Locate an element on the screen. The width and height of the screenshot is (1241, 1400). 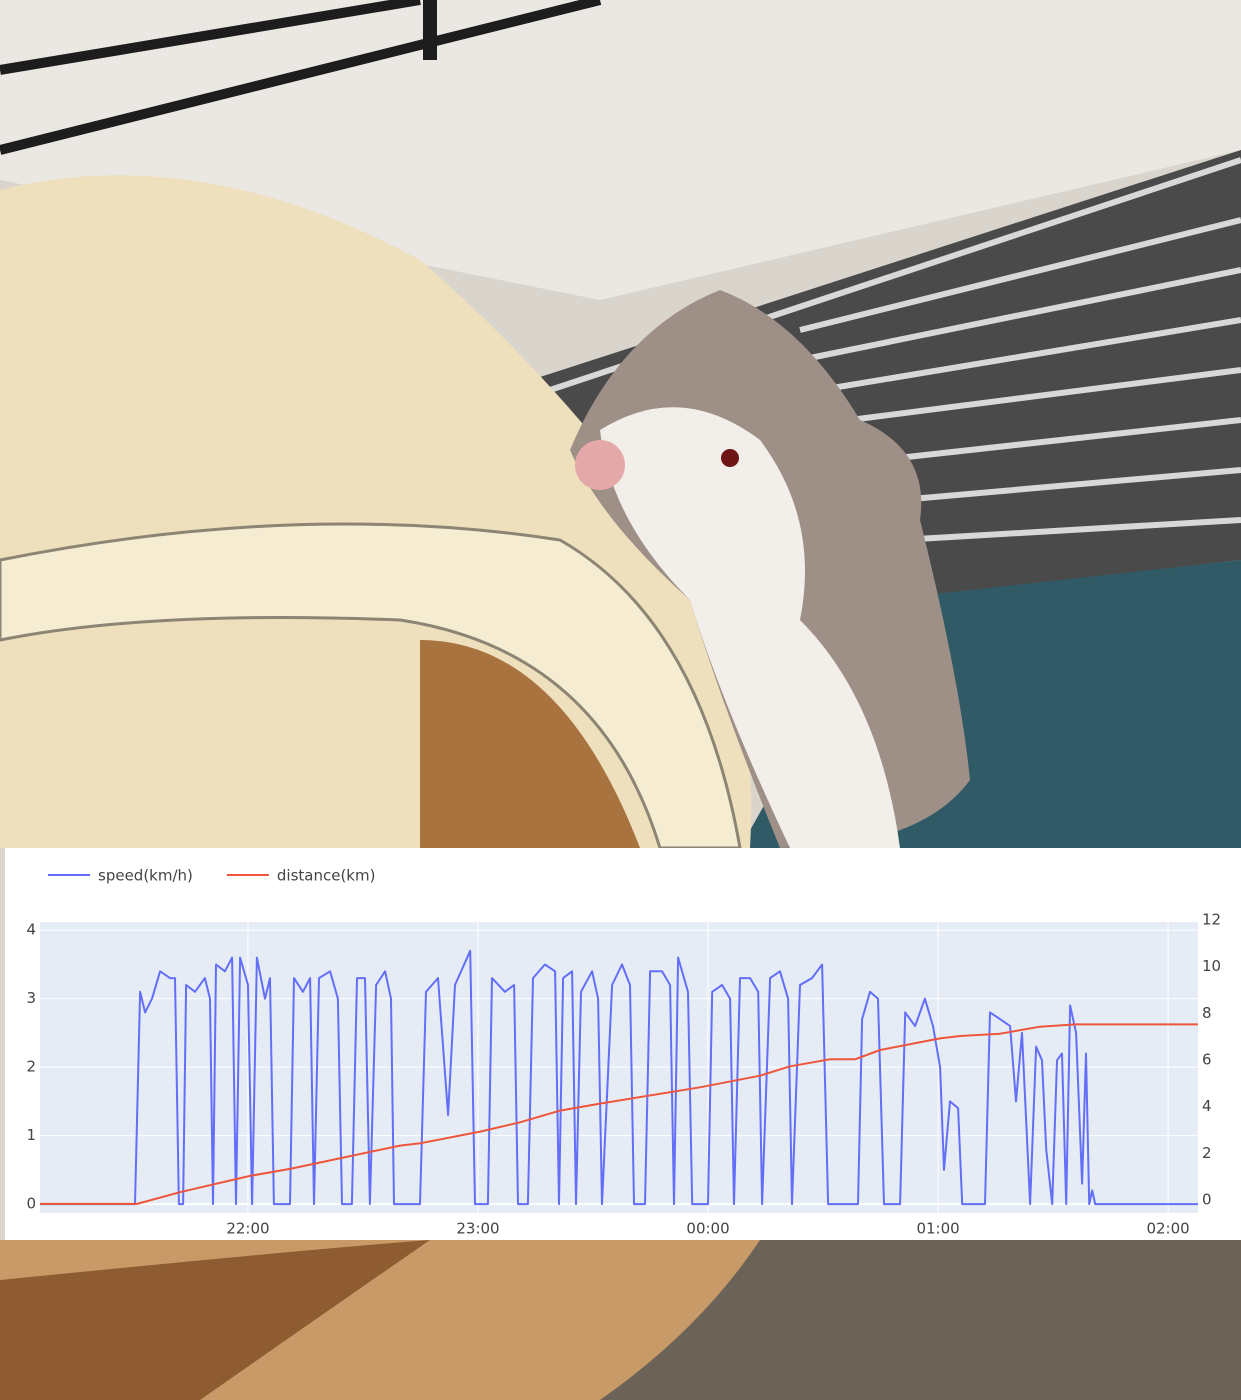
legend-label: distance(km) is located at coordinates (326, 876).